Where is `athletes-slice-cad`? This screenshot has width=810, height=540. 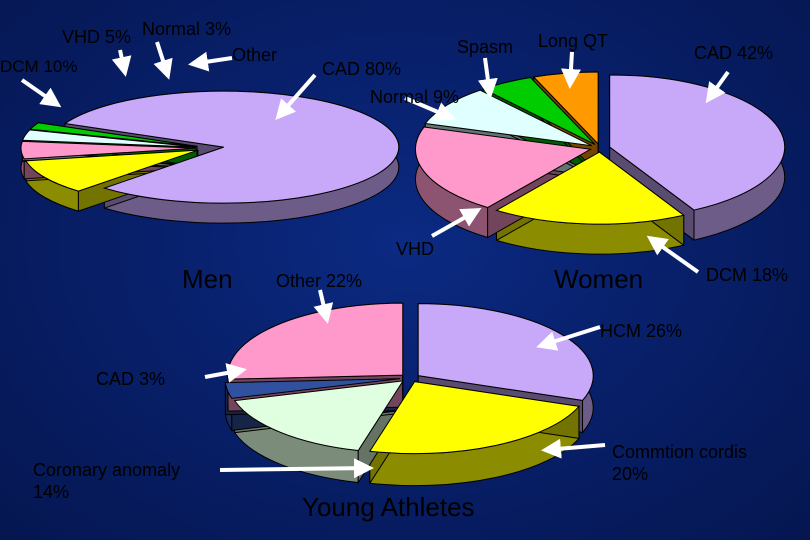
athletes-slice-cad is located at coordinates (312, 388).